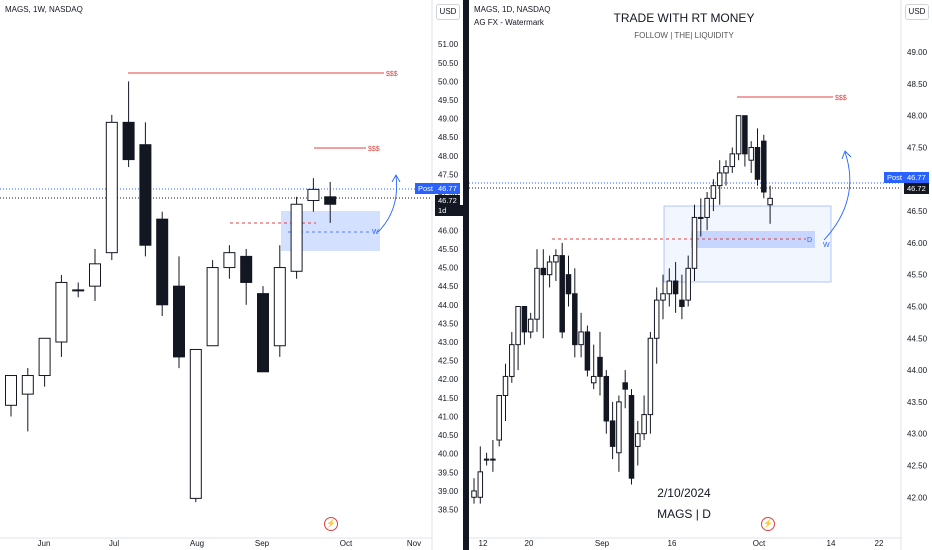  What do you see at coordinates (448, 454) in the screenshot?
I see `price-tick-label: 40.00` at bounding box center [448, 454].